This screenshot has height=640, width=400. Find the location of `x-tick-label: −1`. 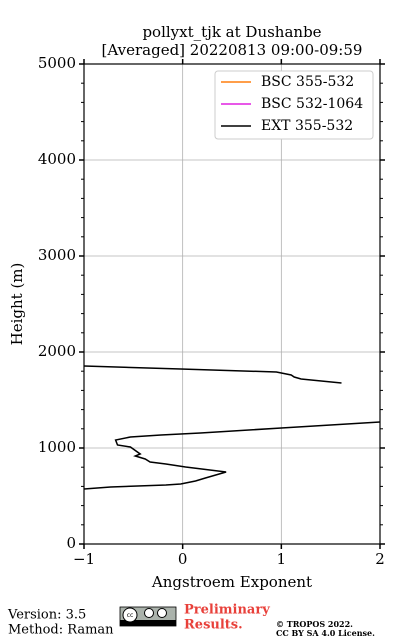

x-tick-label: −1 is located at coordinates (84, 559).